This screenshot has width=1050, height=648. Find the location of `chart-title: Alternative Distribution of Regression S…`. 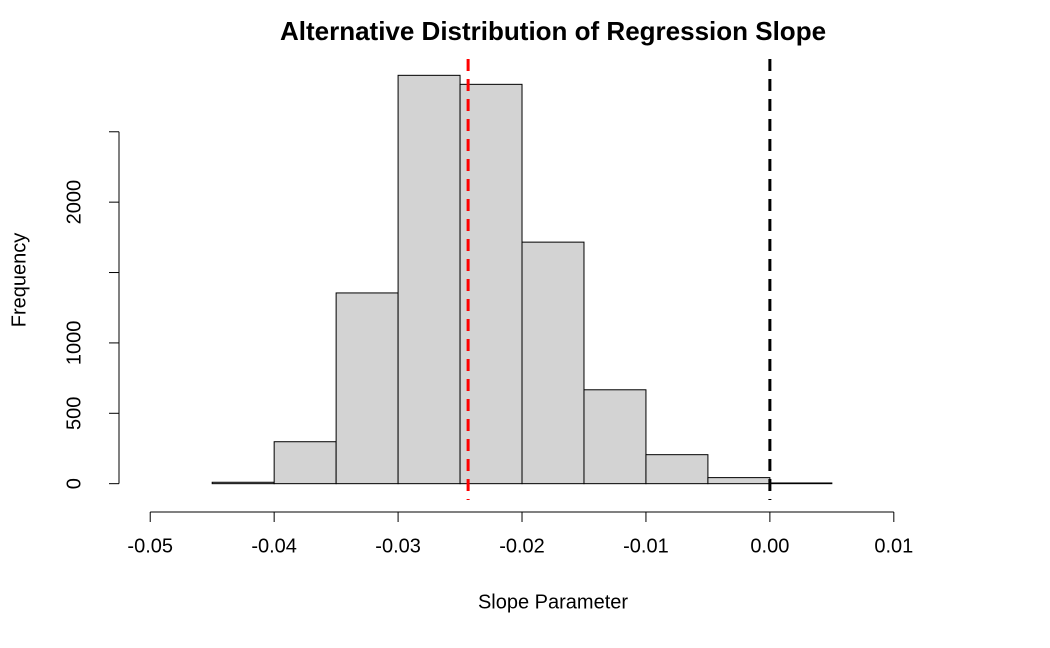

chart-title: Alternative Distribution of Regression S… is located at coordinates (553, 31).